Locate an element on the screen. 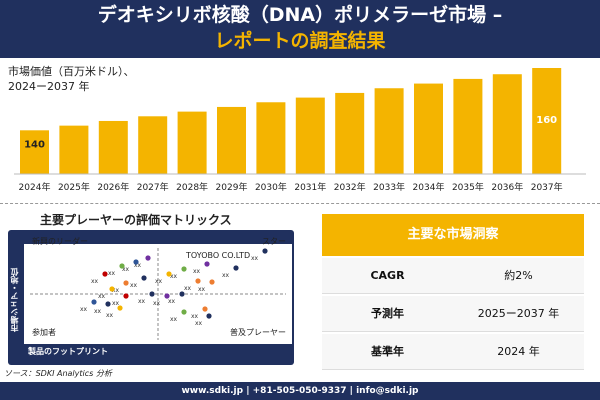 Image resolution: width=600 pixels, height=400 pixels. quadrant-emerging-leaders: 新興のリーダー is located at coordinates (60, 241).